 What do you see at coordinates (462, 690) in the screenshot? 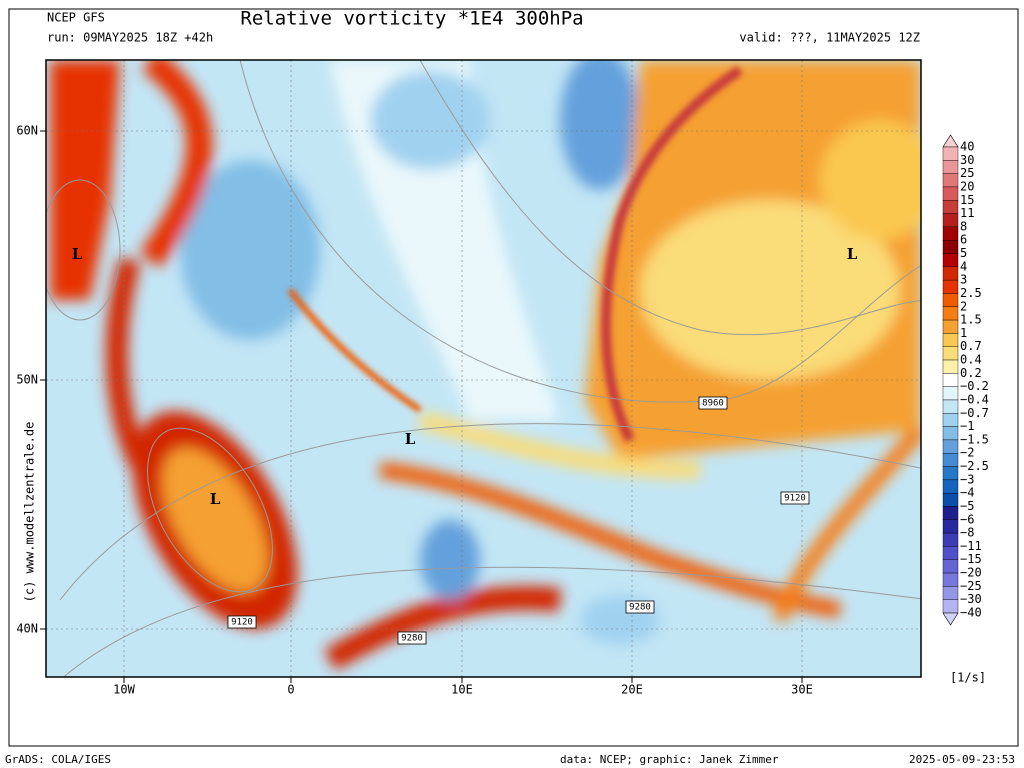
I see `lon-label: 10E` at bounding box center [462, 690].